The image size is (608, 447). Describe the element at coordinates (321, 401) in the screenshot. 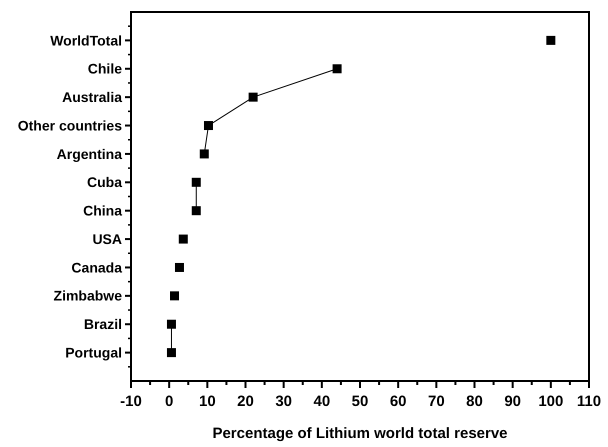

I see `x-tick-label: 40` at that location.